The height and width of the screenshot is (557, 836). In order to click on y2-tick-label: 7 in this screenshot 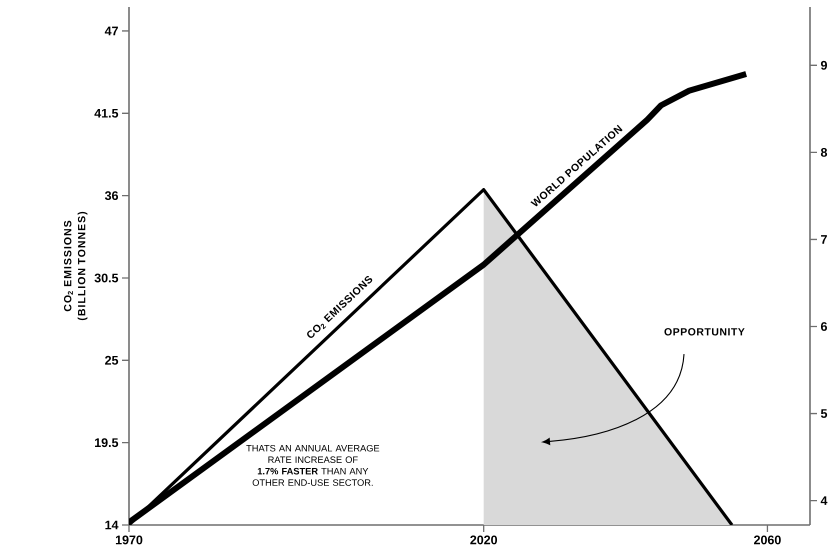, I will do `click(824, 239)`.